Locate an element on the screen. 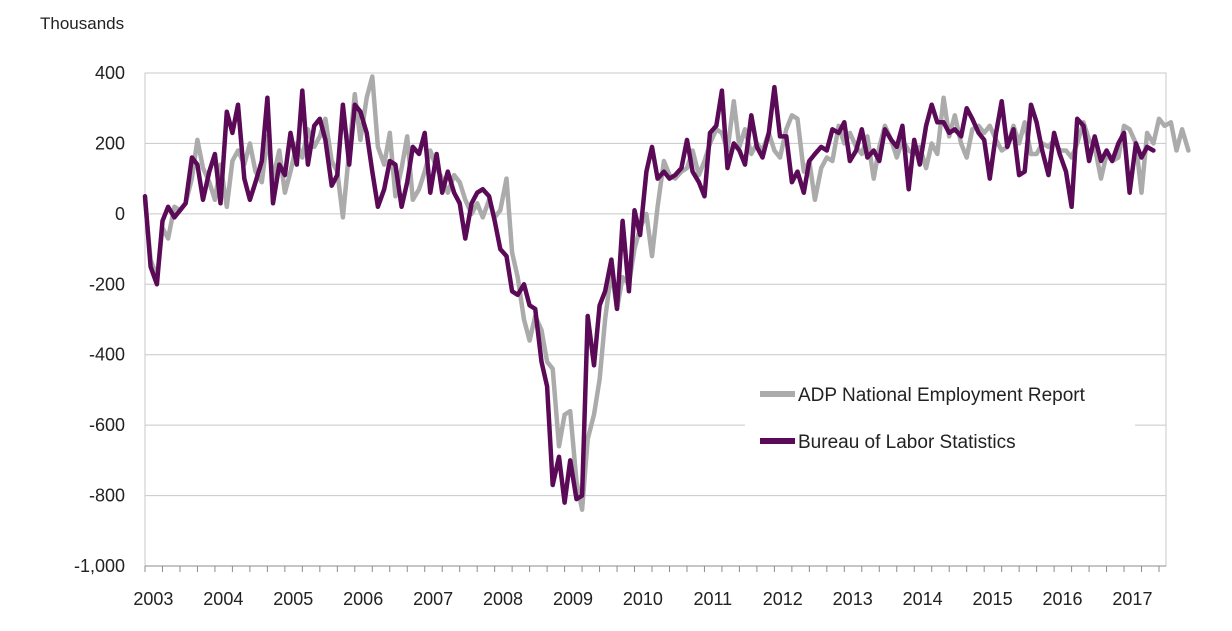 The image size is (1232, 631). y-axis-ticks: 400 200 0 -200 -400 -600 -800 -1,000 is located at coordinates (99, 319).